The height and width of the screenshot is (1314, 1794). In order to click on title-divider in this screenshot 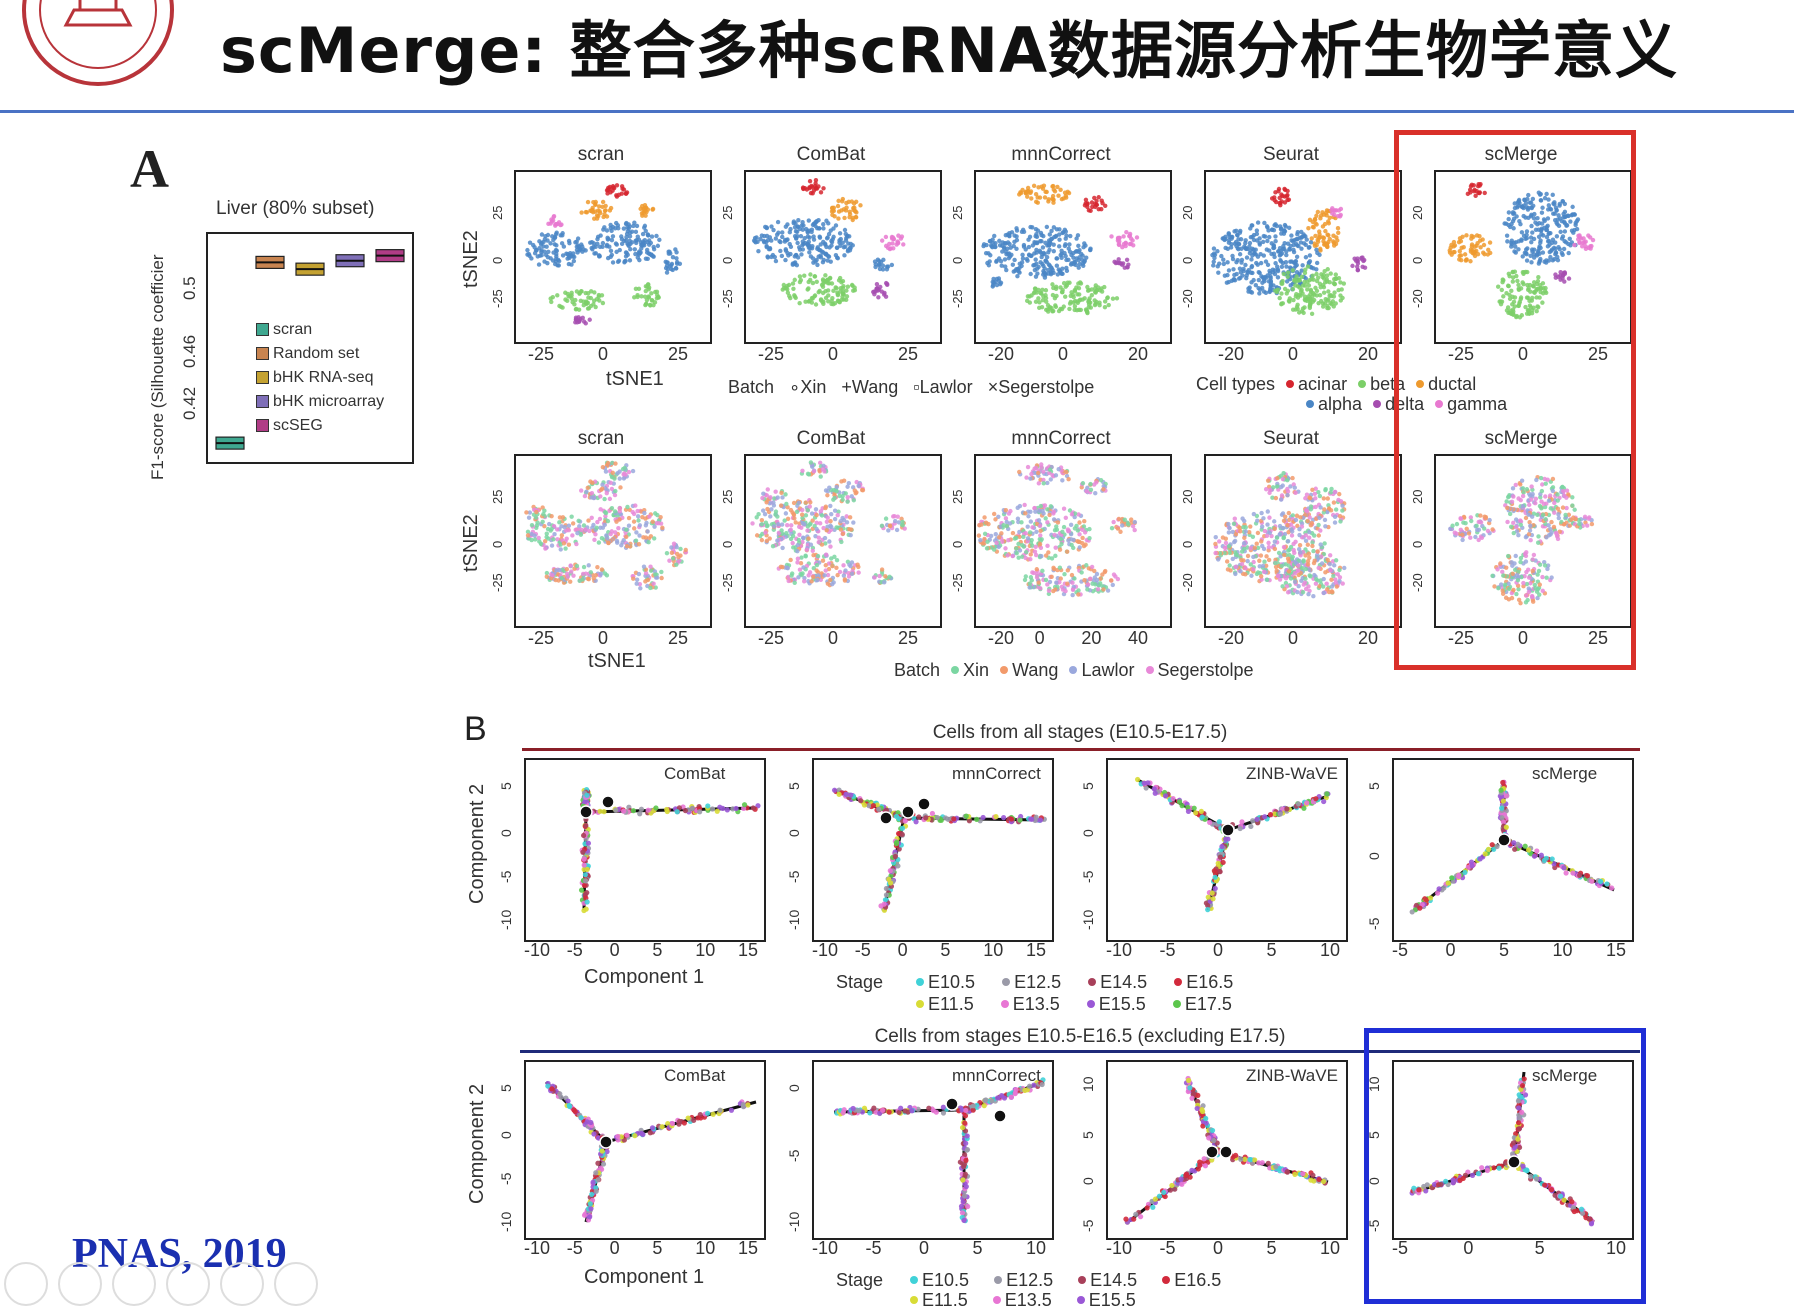, I will do `click(897, 111)`.